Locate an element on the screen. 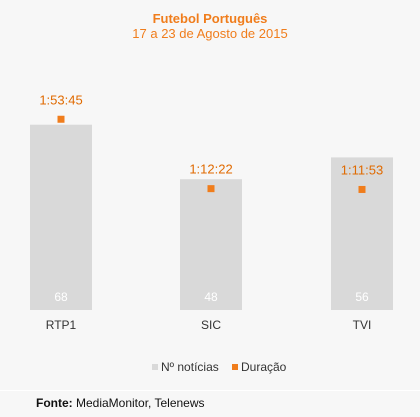  legend-label-noticias: Nº notícias is located at coordinates (190, 367).